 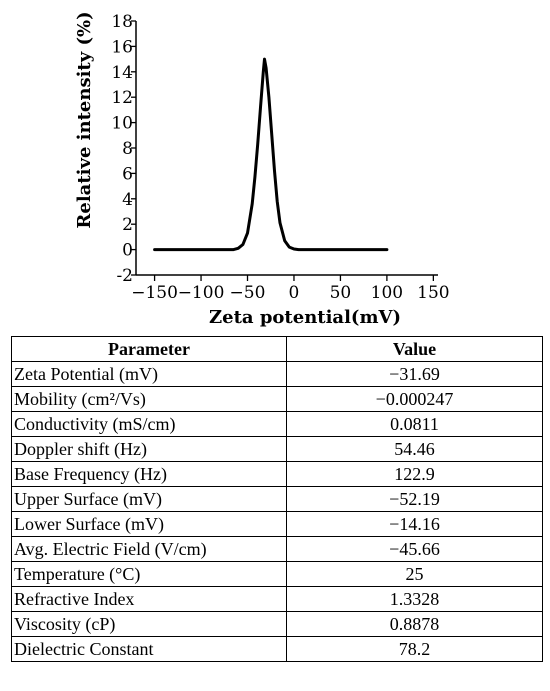 I want to click on parameter-name: Base Frequency (Hz), so click(x=149, y=474).